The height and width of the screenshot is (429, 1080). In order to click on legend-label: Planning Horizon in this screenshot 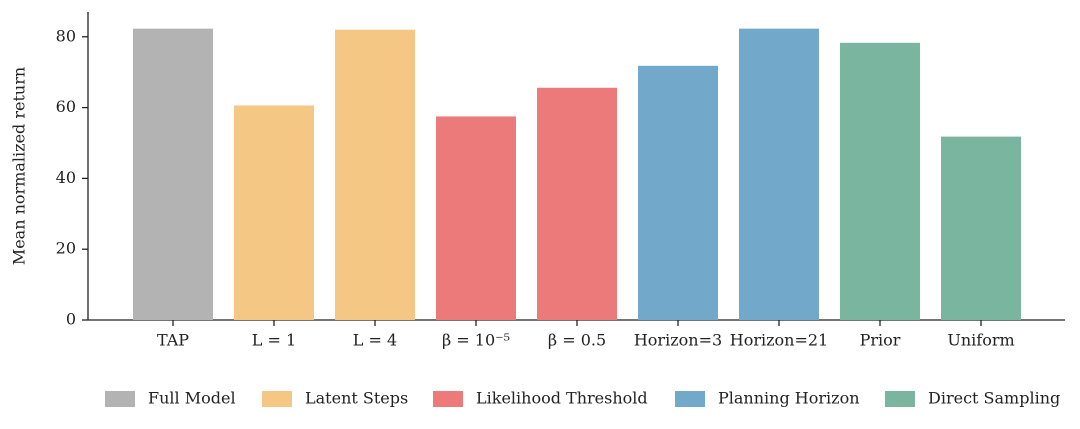, I will do `click(789, 398)`.